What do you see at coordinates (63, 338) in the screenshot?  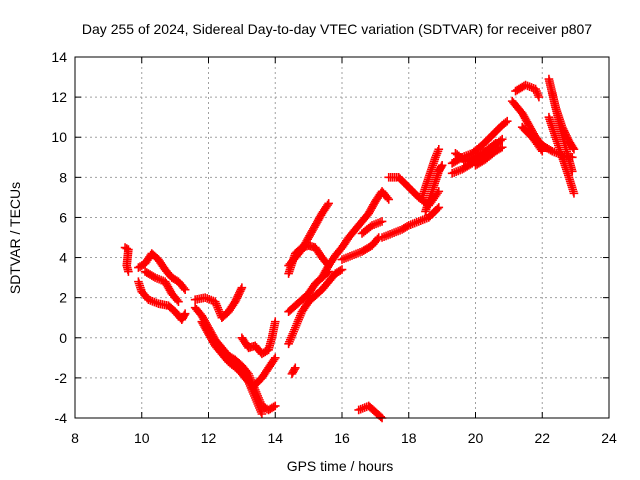 I see `y-tick-label: 0` at bounding box center [63, 338].